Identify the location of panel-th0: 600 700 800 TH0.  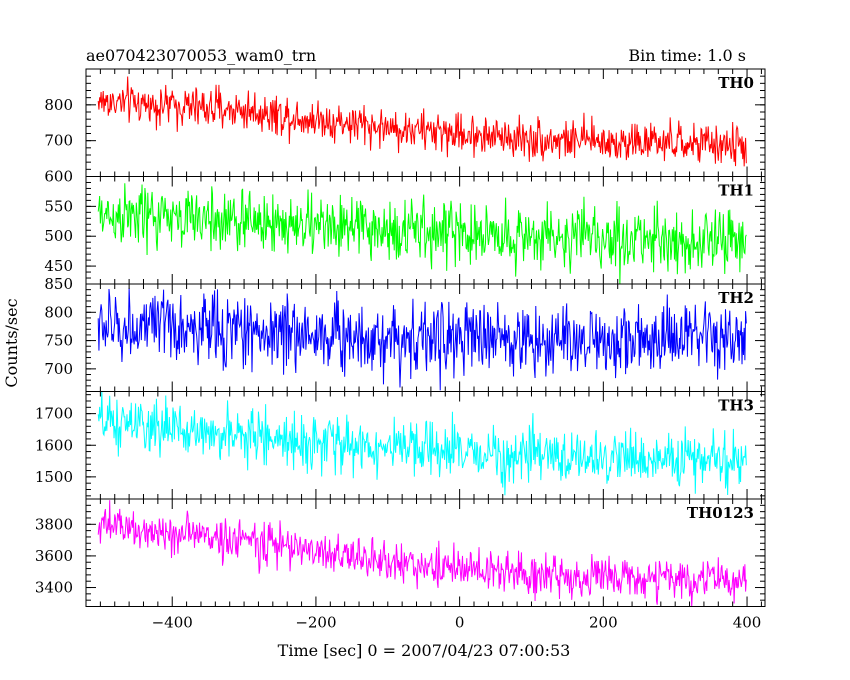
(405, 127).